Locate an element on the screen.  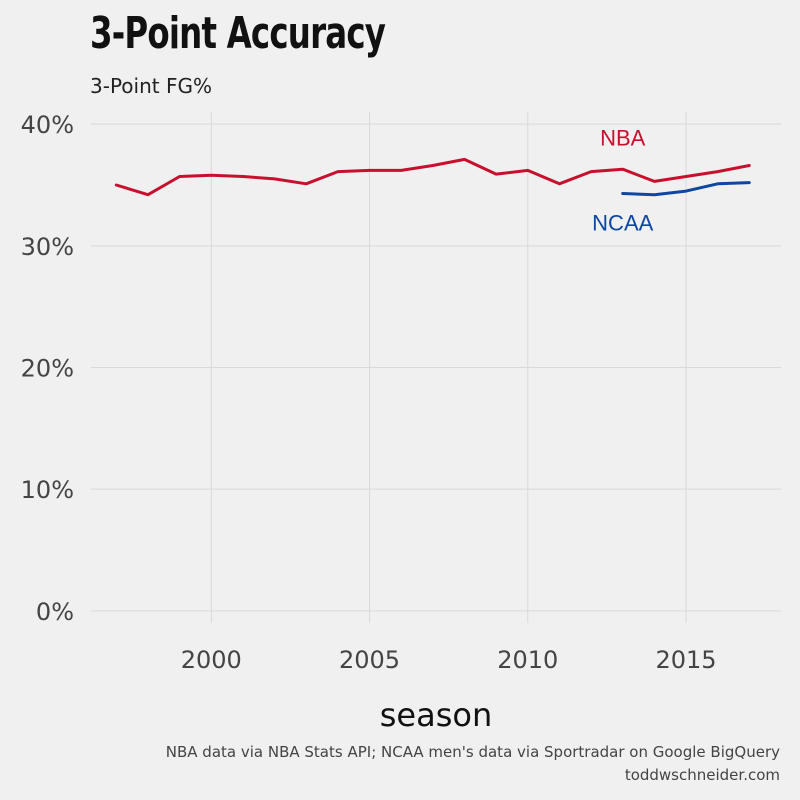
y-tick-label: 0% is located at coordinates (55, 612).